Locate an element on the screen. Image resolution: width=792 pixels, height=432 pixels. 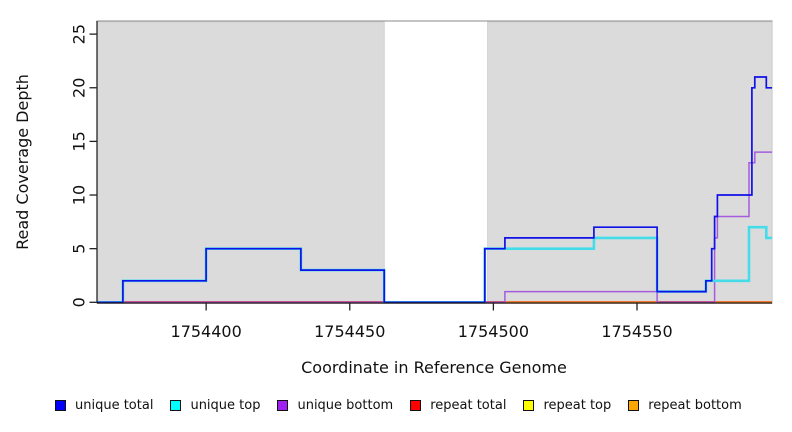
x-tick-label: 1754500 is located at coordinates (493, 331).